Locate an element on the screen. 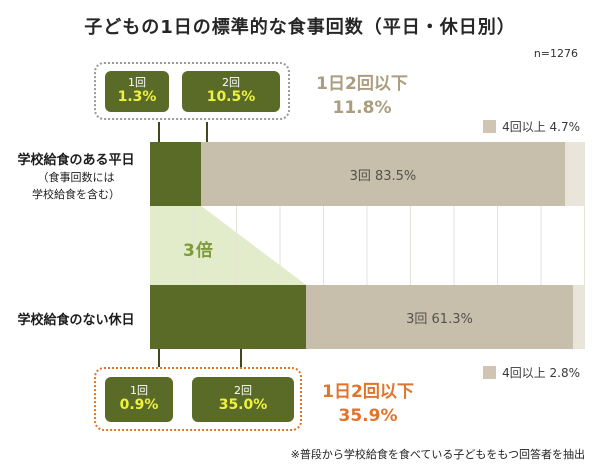 This screenshot has height=472, width=600. weekday-summary: 1日2回以下 11.8% is located at coordinates (362, 97).